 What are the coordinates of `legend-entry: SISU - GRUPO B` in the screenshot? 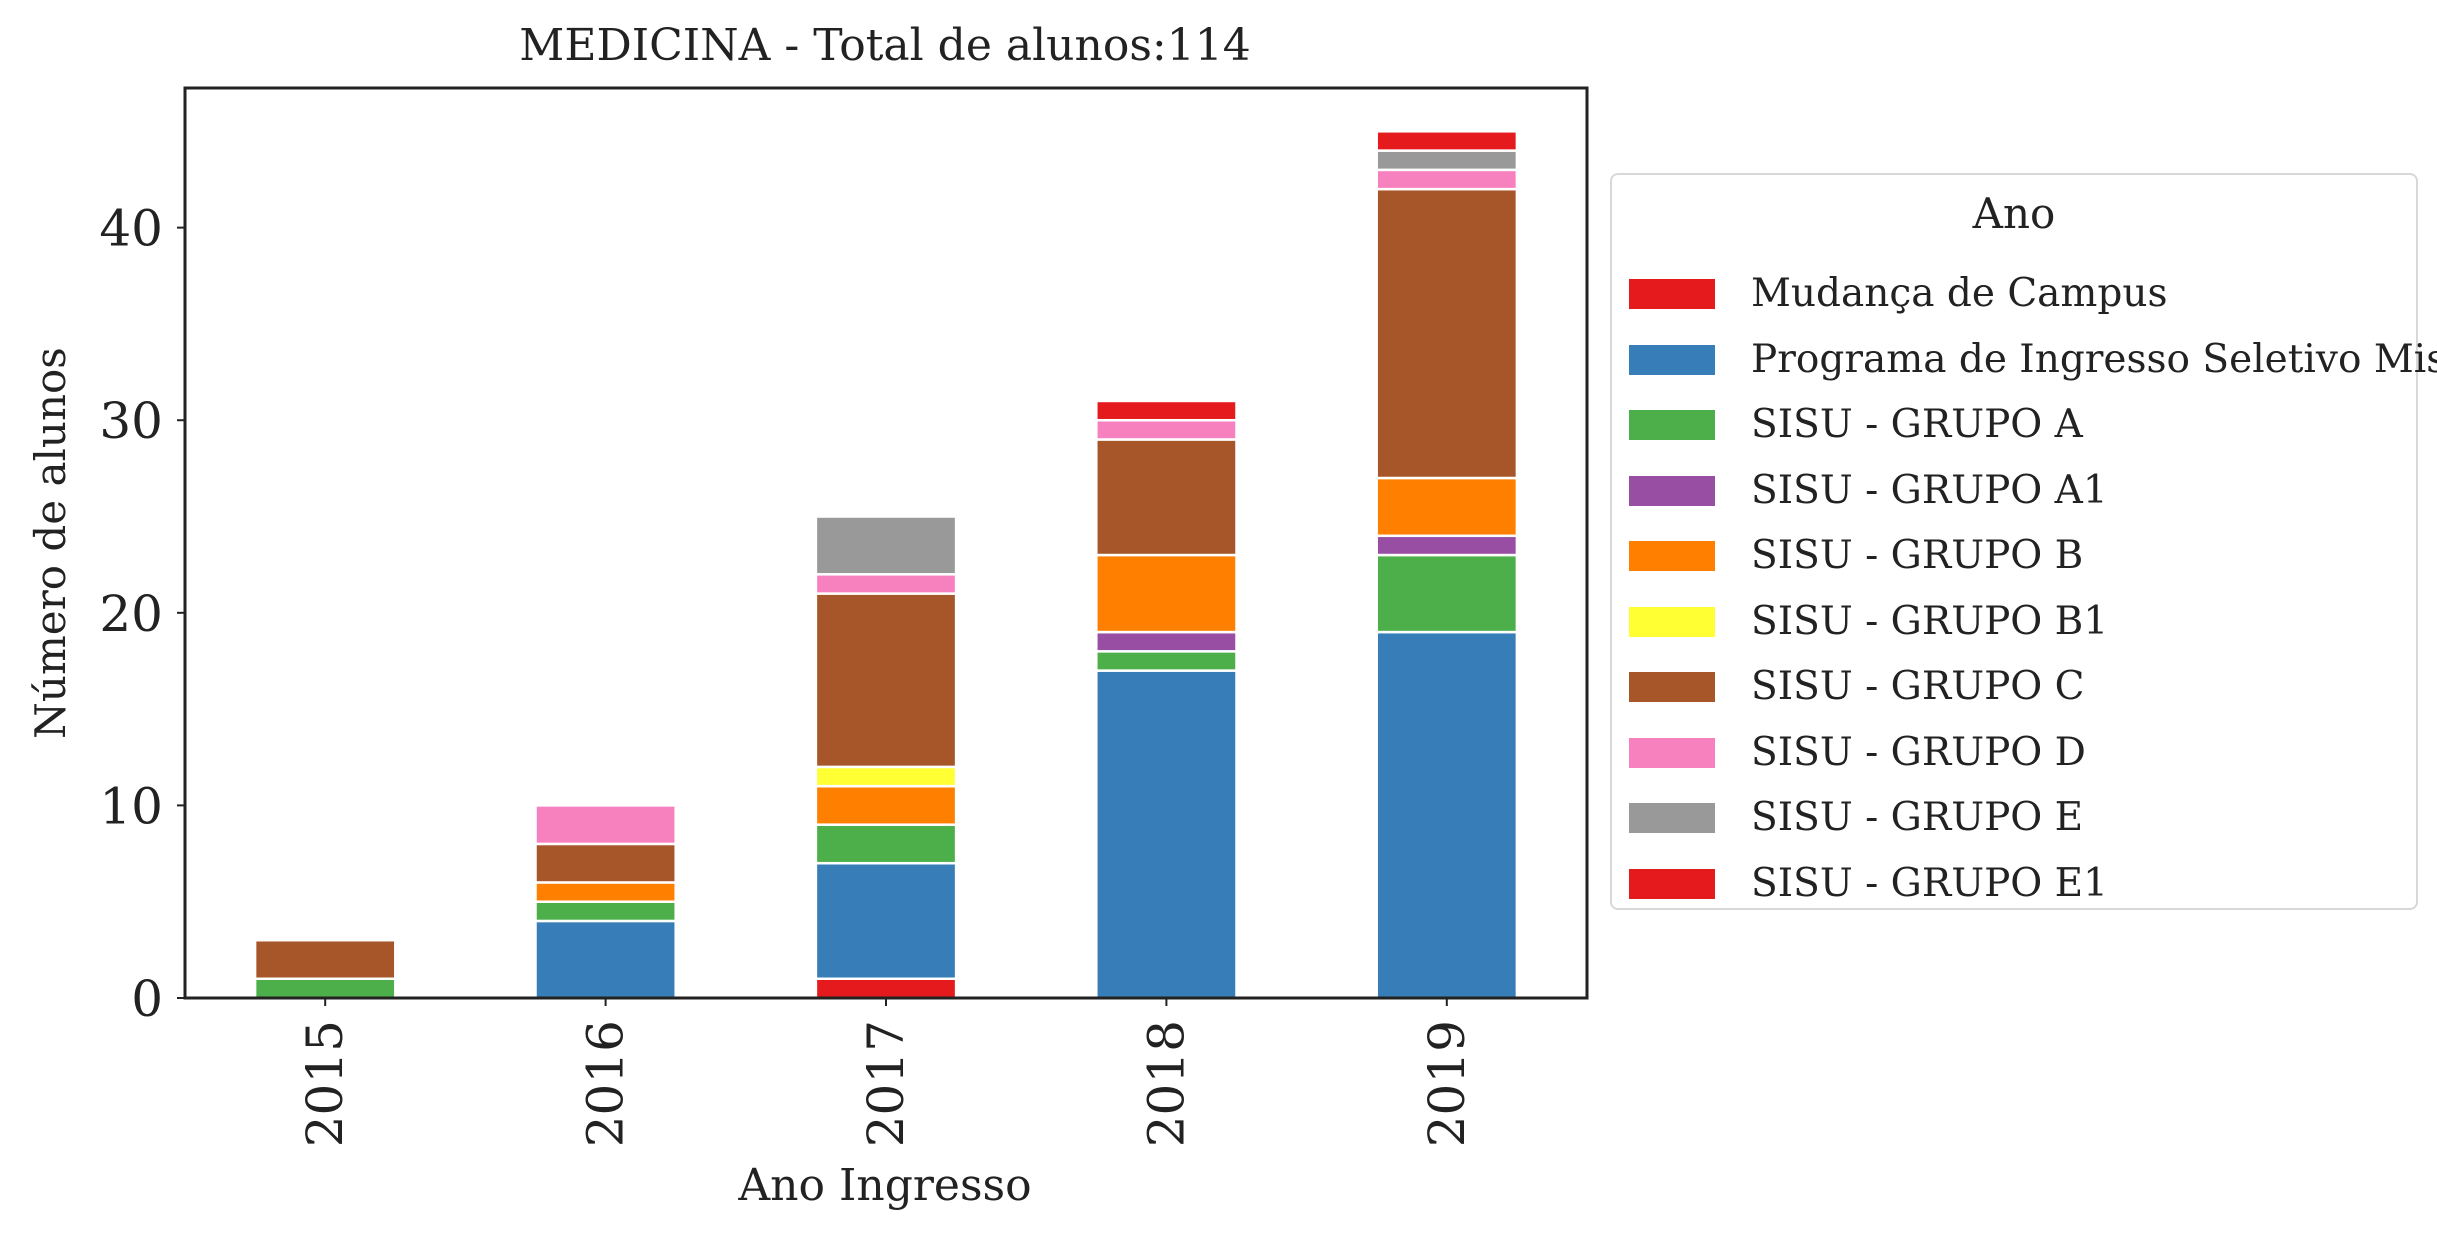 It's located at (2014, 556).